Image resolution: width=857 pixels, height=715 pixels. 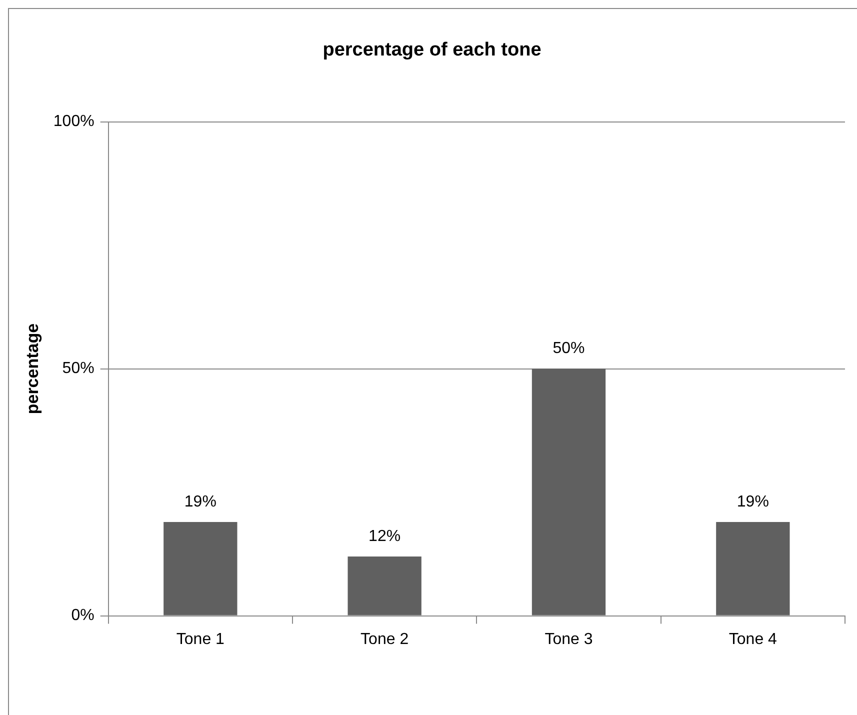 I want to click on x-tick-label: Tone 4, so click(x=753, y=639).